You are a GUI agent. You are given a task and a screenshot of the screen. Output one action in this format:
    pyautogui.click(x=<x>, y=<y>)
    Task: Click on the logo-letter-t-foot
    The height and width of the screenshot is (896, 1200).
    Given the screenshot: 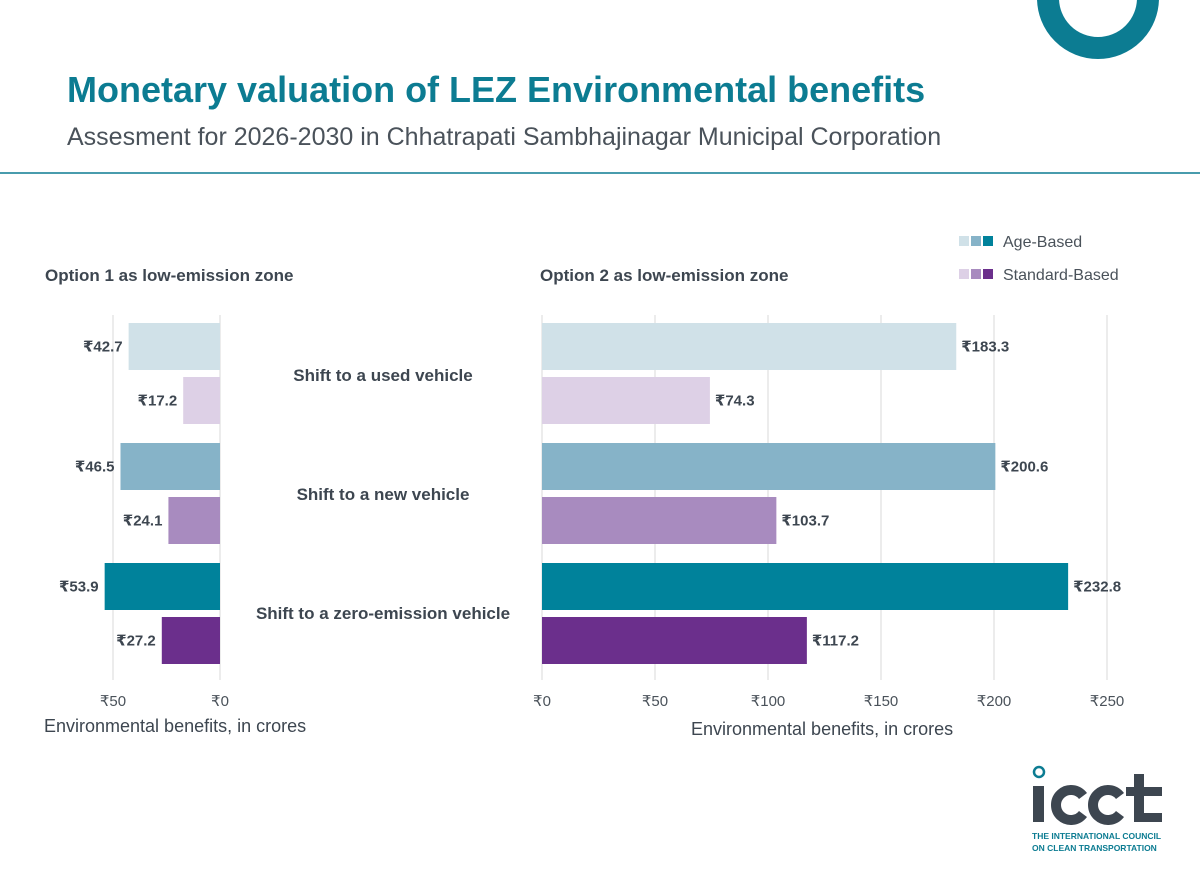 What is the action you would take?
    pyautogui.click(x=1153, y=817)
    